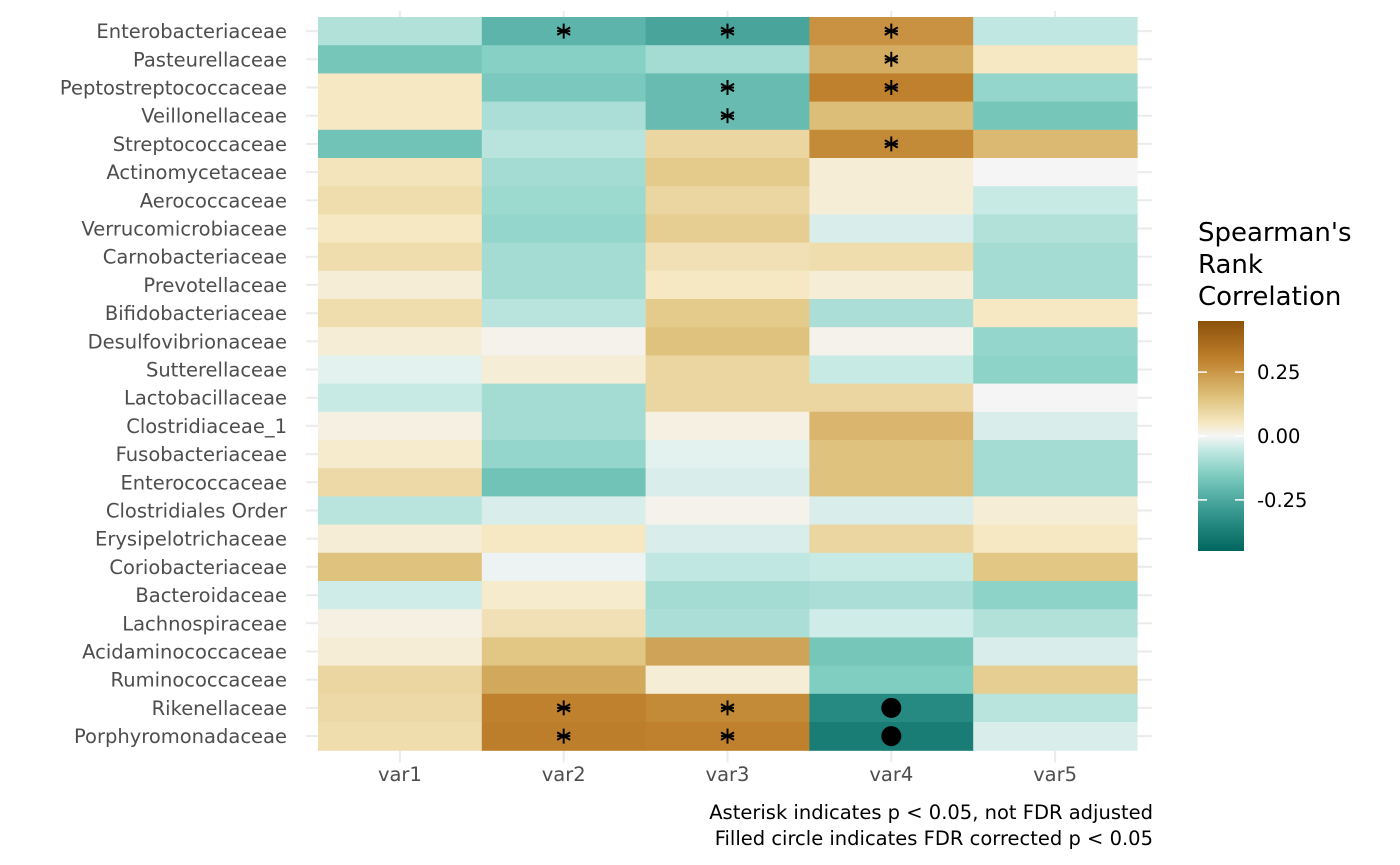 The height and width of the screenshot is (865, 1400). What do you see at coordinates (219, 708) in the screenshot?
I see `y-tick-label: Rikenellaceae` at bounding box center [219, 708].